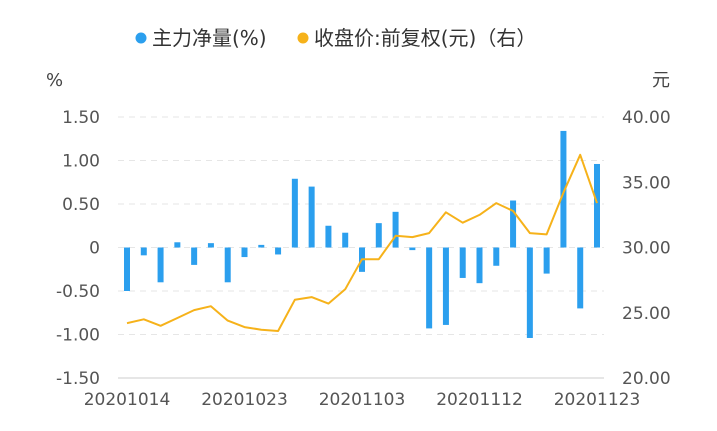  What do you see at coordinates (81, 162) in the screenshot?
I see `left-tick-label: 1.00` at bounding box center [81, 162].